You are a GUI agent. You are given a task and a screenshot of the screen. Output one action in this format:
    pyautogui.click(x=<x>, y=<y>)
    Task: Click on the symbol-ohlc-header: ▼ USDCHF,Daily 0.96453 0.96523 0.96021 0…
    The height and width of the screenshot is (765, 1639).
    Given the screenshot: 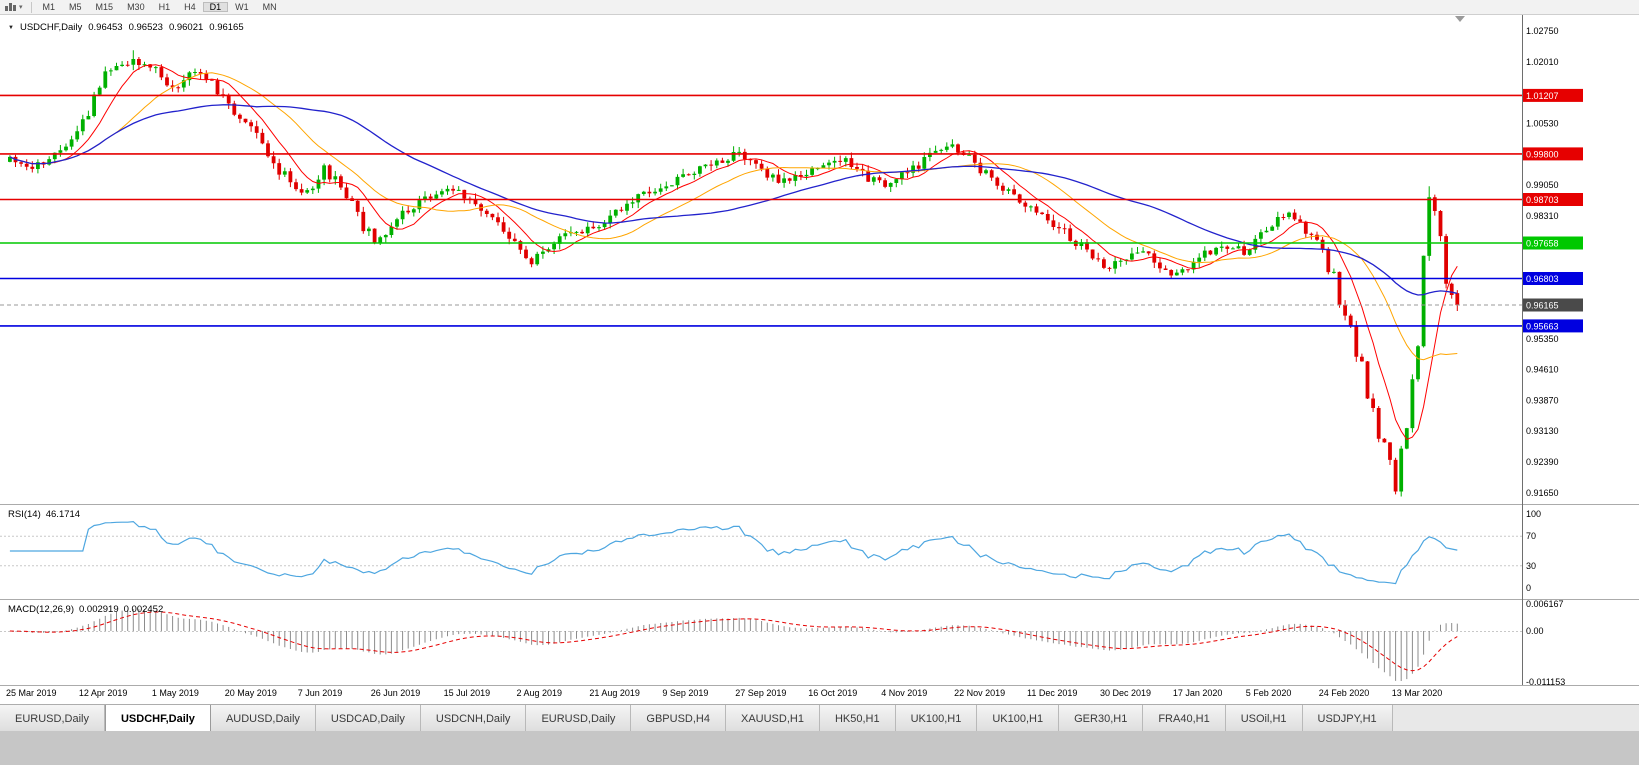 What is the action you would take?
    pyautogui.click(x=126, y=27)
    